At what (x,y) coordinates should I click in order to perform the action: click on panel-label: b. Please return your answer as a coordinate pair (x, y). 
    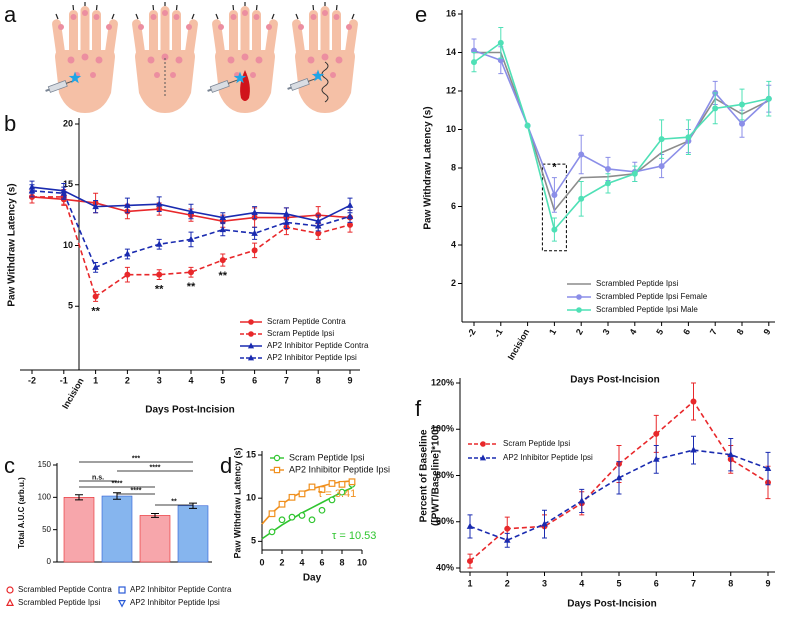
    Looking at the image, I should click on (10, 123).